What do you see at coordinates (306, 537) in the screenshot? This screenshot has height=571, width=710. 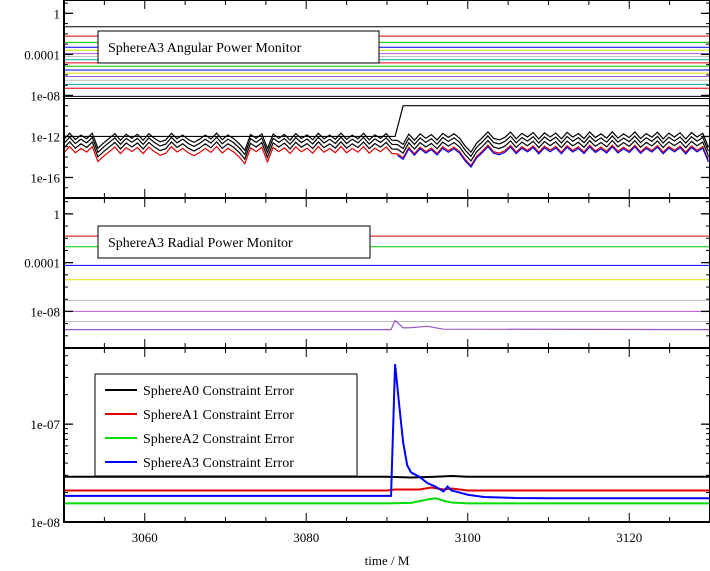 I see `x-tick-label: 3080` at bounding box center [306, 537].